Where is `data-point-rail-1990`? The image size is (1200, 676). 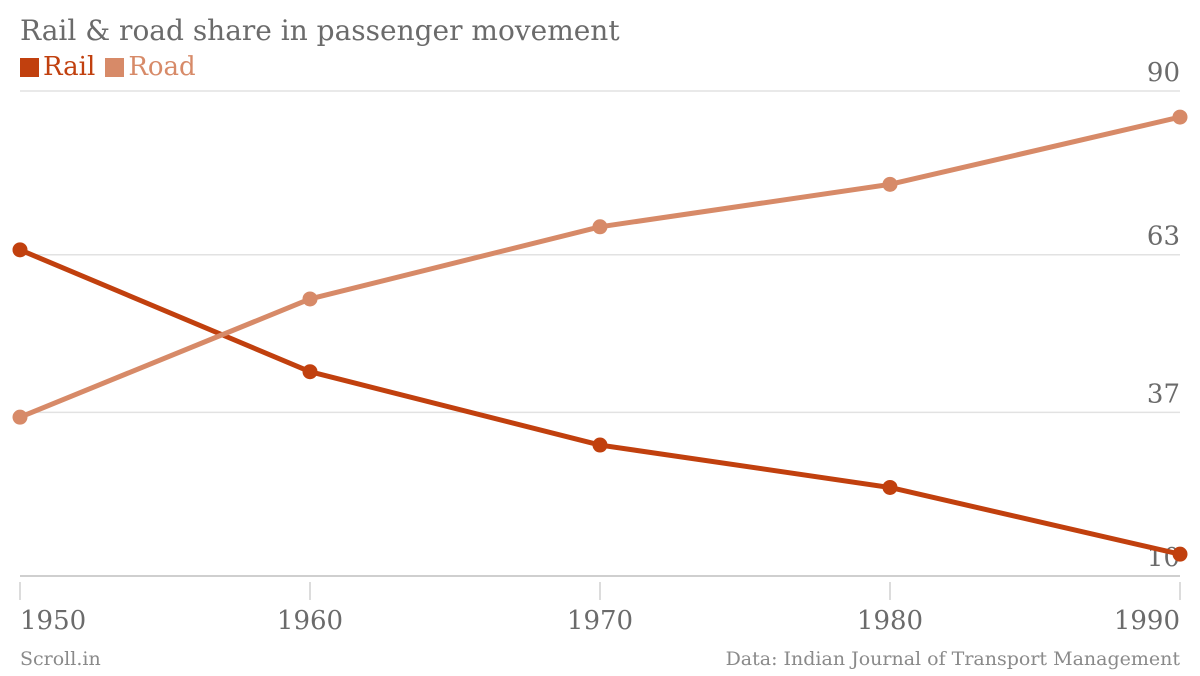
data-point-rail-1990 is located at coordinates (1180, 554).